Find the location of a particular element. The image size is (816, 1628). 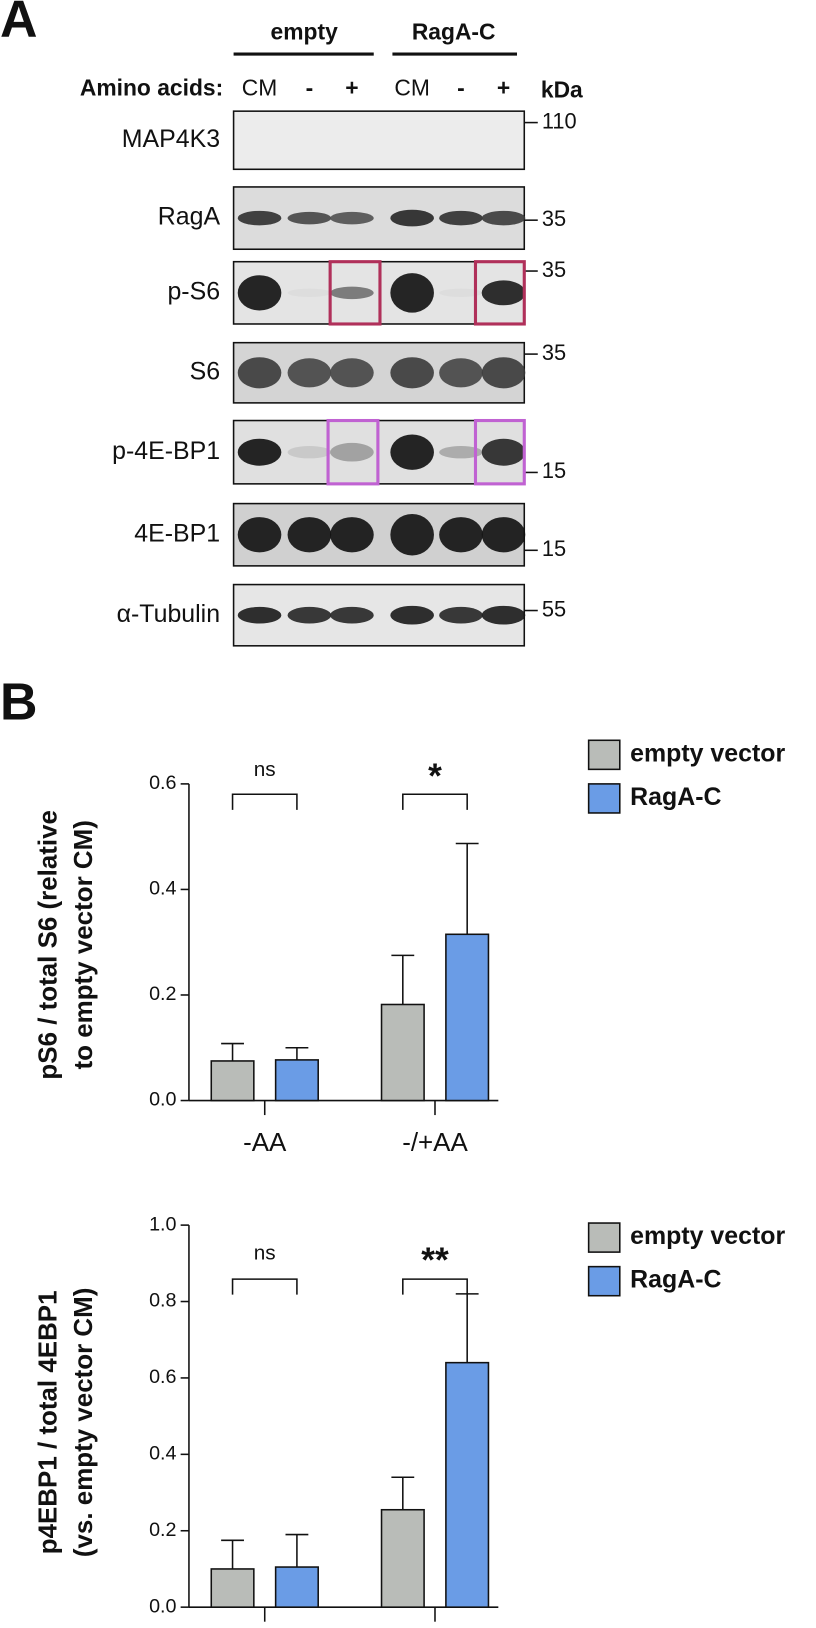

significance-label: * is located at coordinates (435, 776).